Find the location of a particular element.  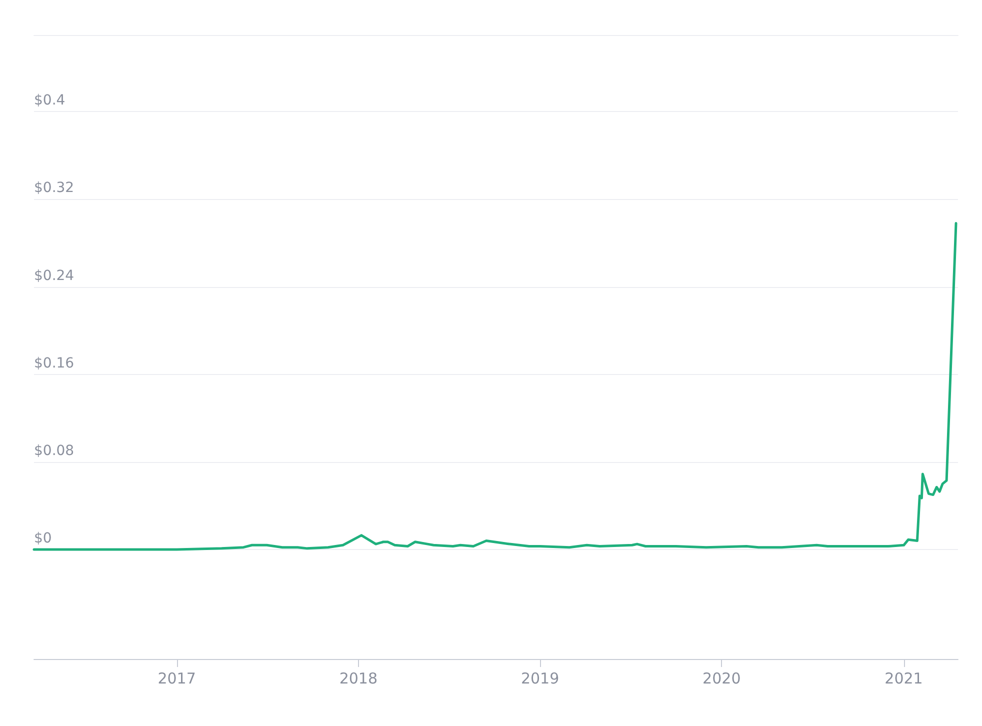

y-tick-label: $0.4 is located at coordinates (50, 100).